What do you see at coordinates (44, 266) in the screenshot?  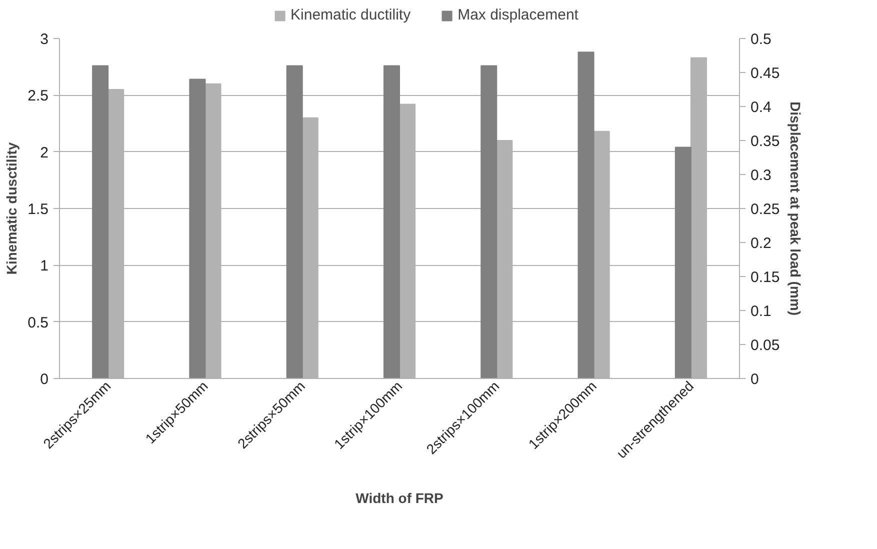 I see `y-tick-label: 1` at bounding box center [44, 266].